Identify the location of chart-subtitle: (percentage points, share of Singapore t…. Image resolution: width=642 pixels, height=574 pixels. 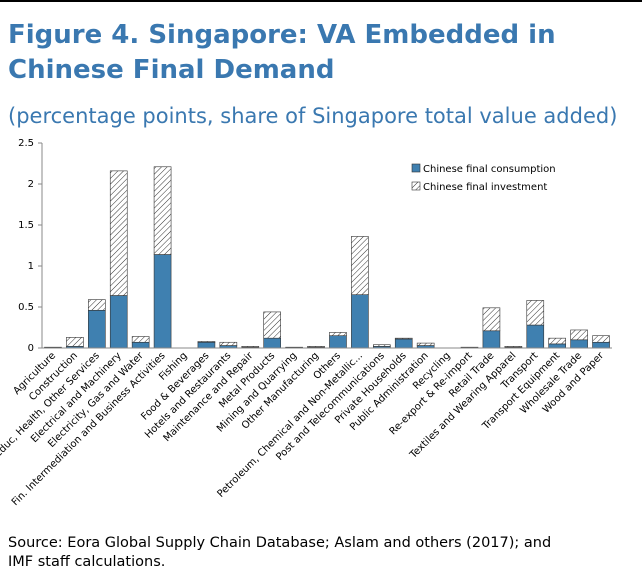
(313, 116).